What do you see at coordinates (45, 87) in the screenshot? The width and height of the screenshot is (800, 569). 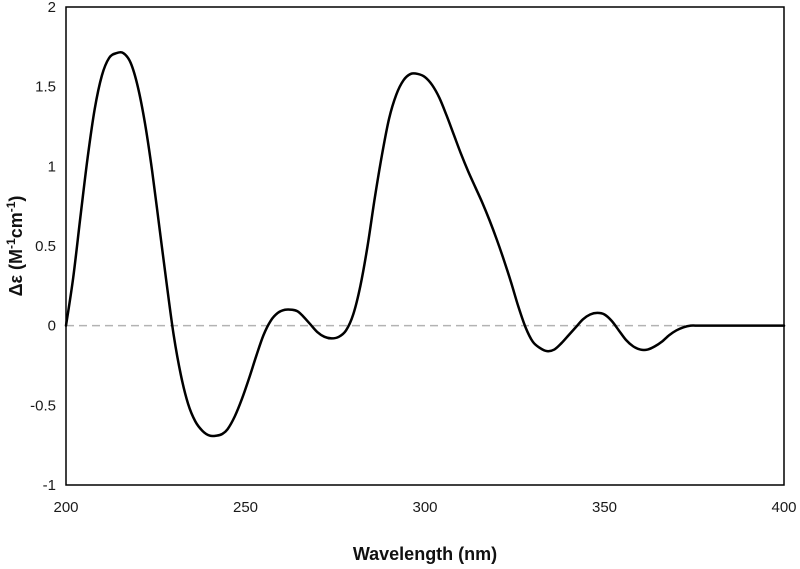 I see `y-tick-label: 1.5` at bounding box center [45, 87].